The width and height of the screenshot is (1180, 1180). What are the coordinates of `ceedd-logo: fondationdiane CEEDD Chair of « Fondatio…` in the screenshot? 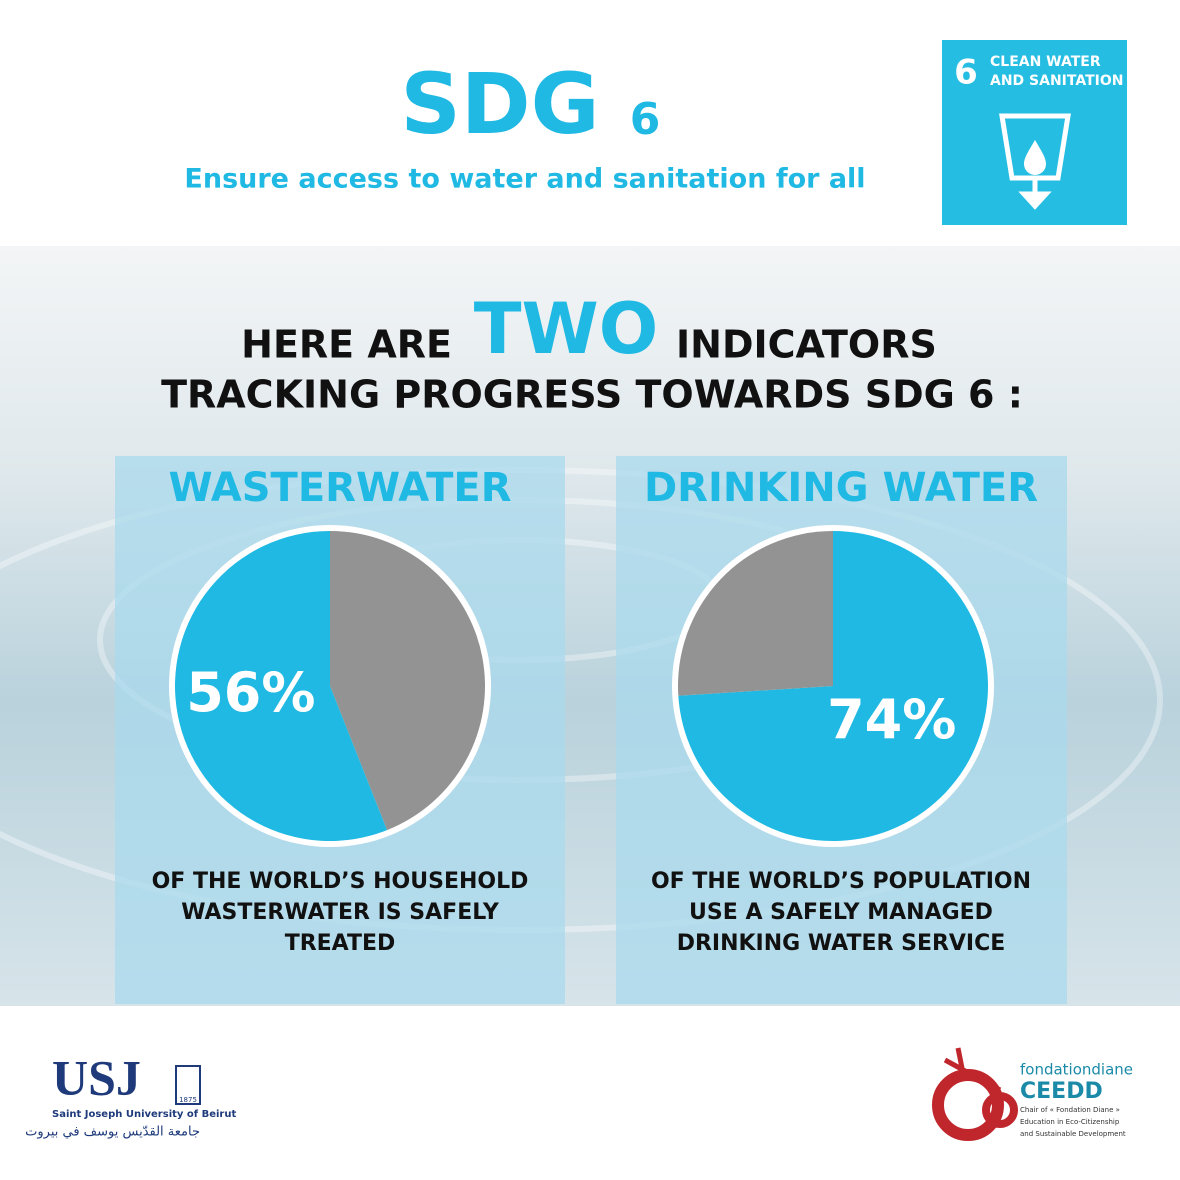 It's located at (1032, 1094).